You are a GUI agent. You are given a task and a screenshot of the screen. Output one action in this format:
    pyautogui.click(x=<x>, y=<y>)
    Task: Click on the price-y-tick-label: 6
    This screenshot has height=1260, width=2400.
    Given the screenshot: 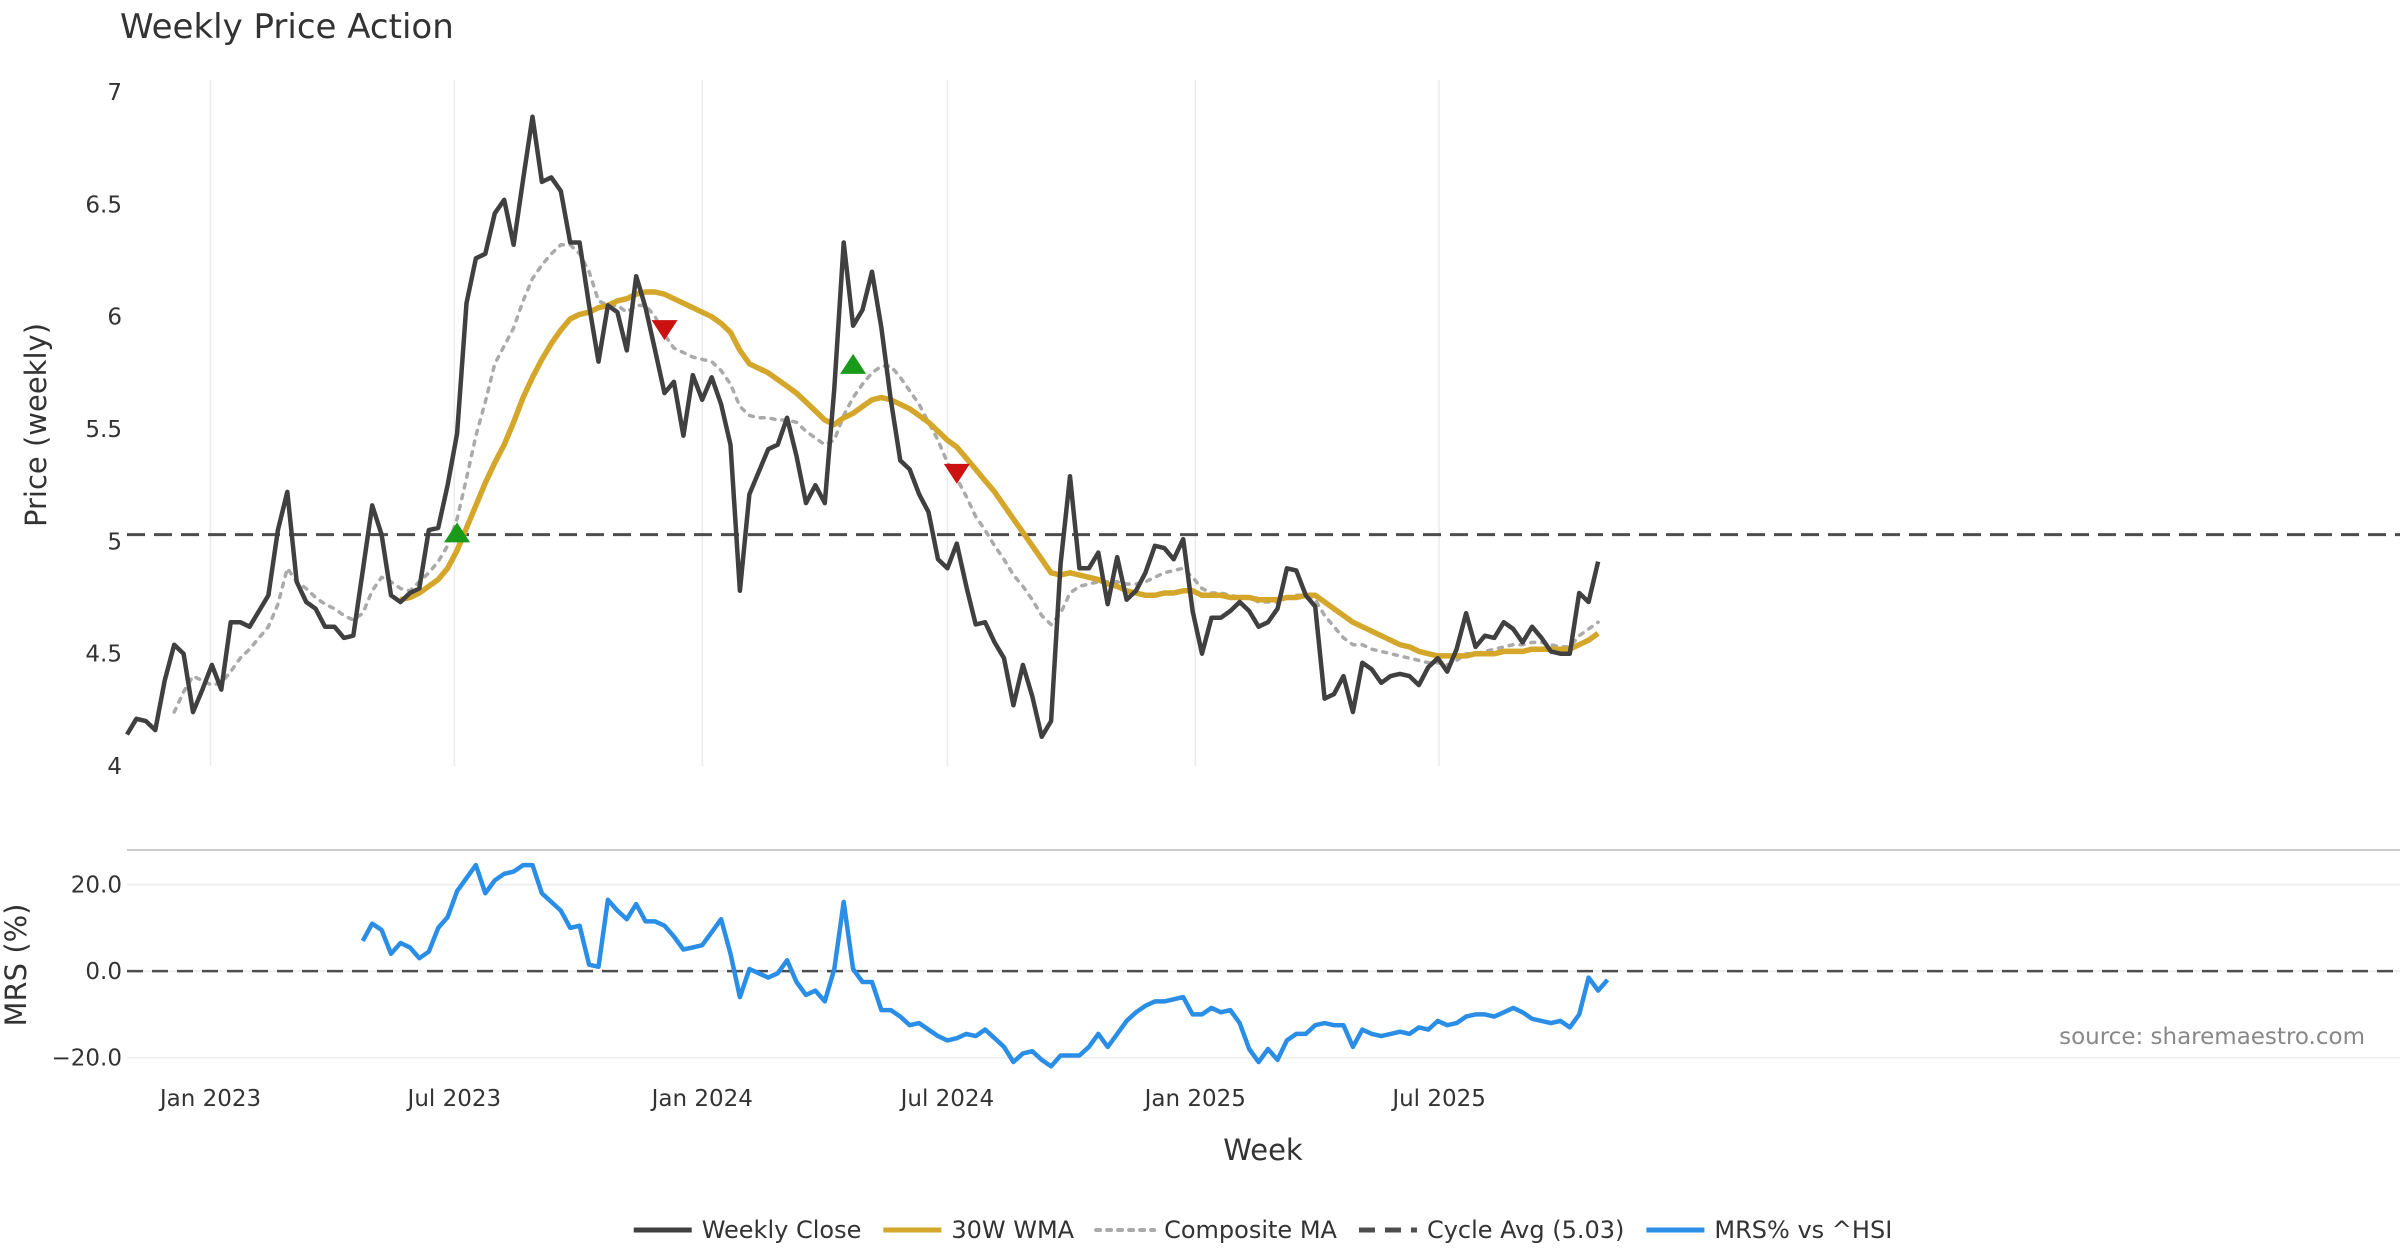 What is the action you would take?
    pyautogui.click(x=114, y=318)
    